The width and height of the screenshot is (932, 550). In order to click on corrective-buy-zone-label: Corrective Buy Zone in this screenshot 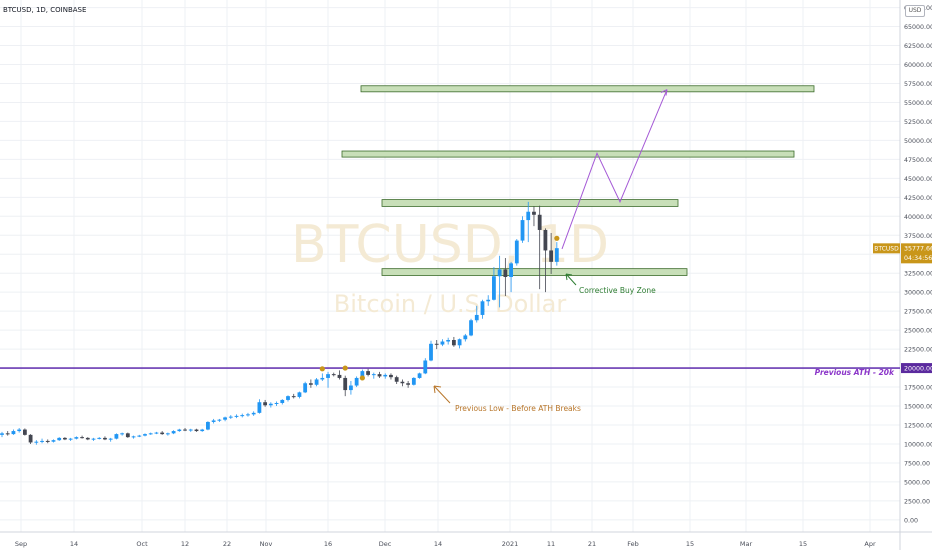, I will do `click(617, 290)`.